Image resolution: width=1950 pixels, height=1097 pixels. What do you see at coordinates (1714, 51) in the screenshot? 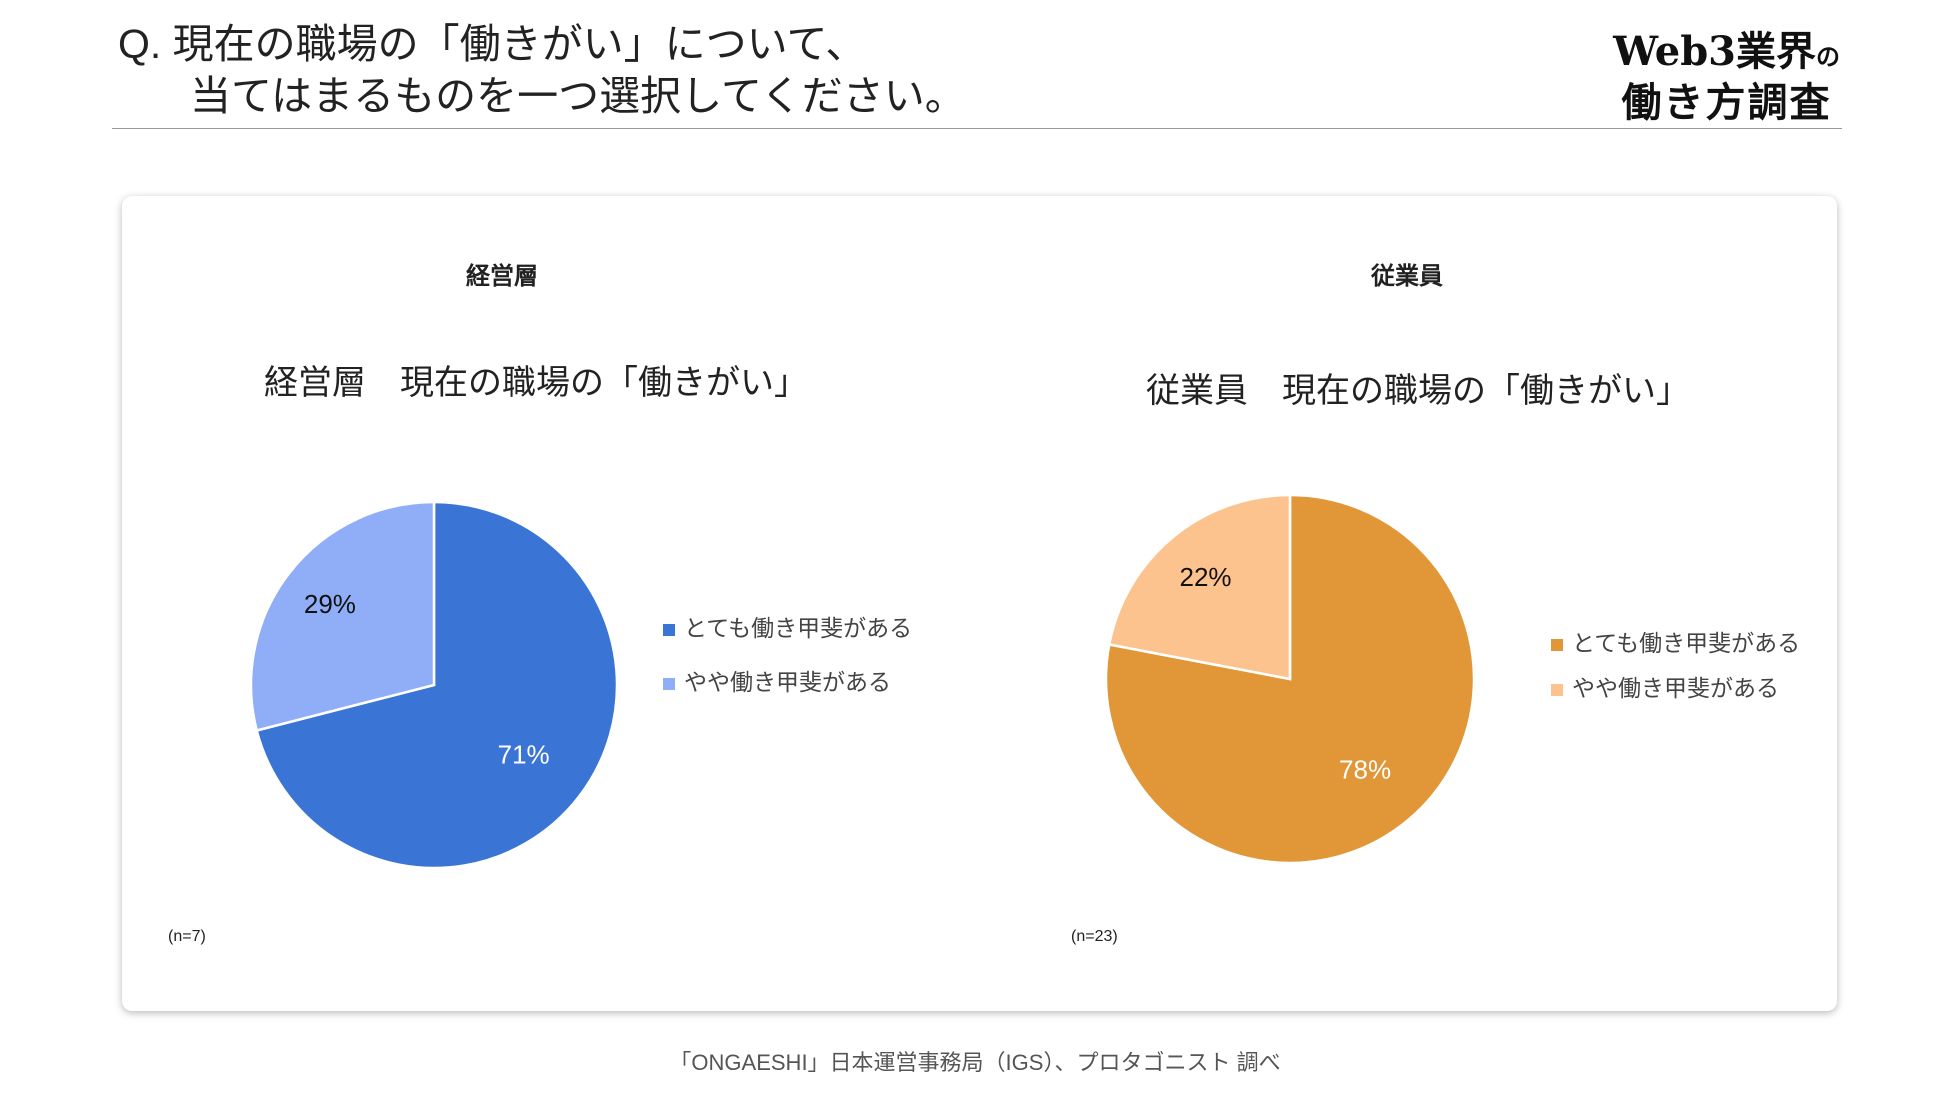
I see `logo-line-1: Web3業界` at bounding box center [1714, 51].